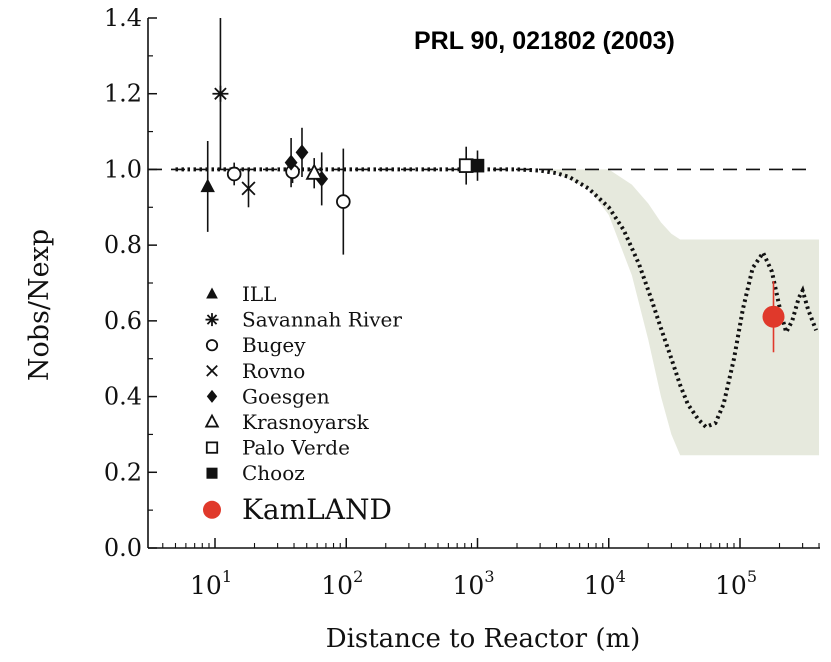 The image size is (831, 662). I want to click on legend-marker-rovno-stroke, so click(212, 370).